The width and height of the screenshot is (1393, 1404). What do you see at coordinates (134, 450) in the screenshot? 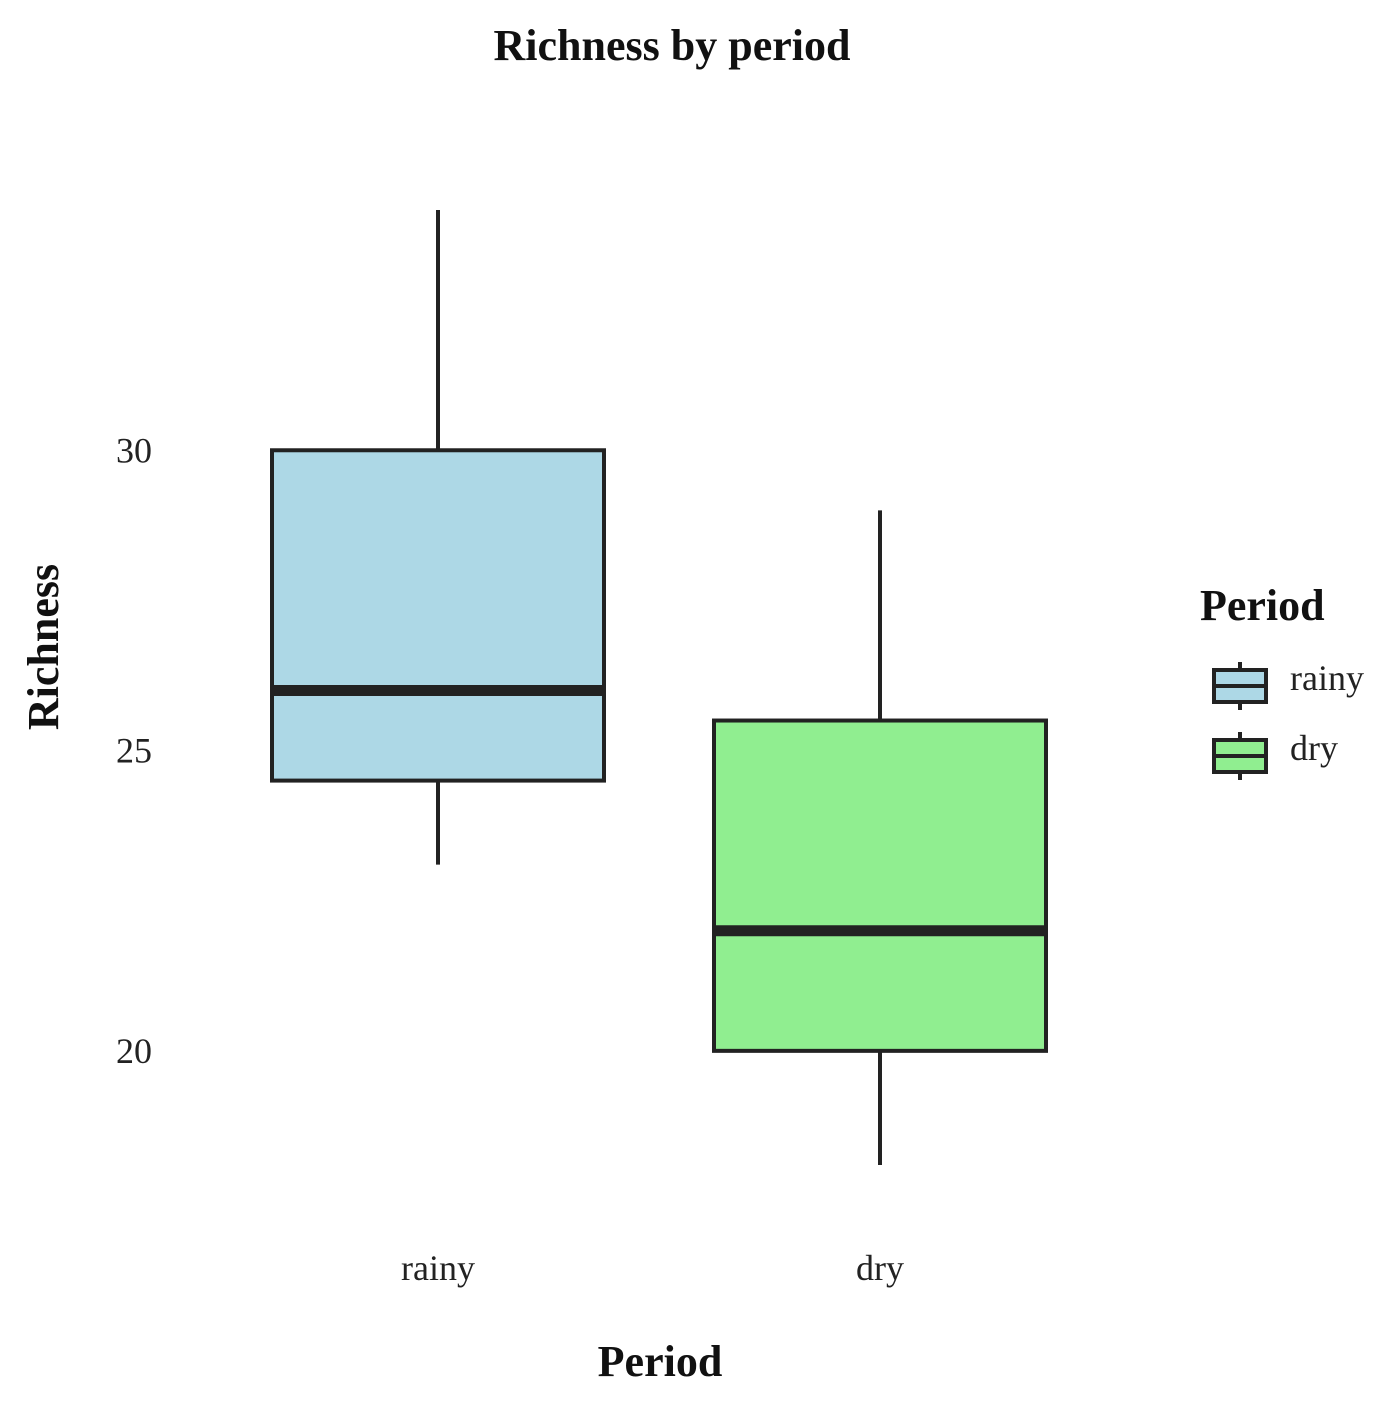
I see `y-tick-label: 30` at bounding box center [134, 450].